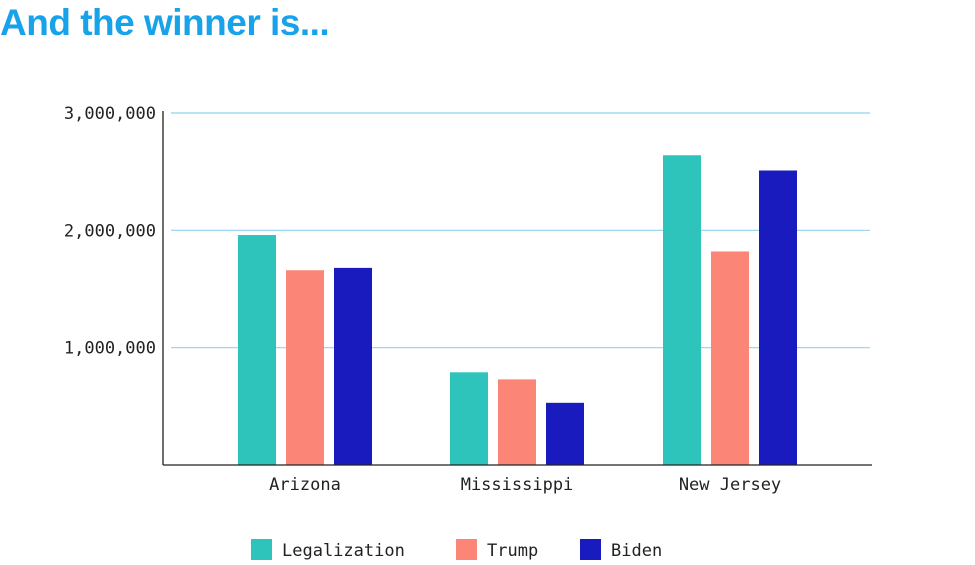 The width and height of the screenshot is (975, 565). What do you see at coordinates (778, 317) in the screenshot?
I see `bar-biden-new-jersey` at bounding box center [778, 317].